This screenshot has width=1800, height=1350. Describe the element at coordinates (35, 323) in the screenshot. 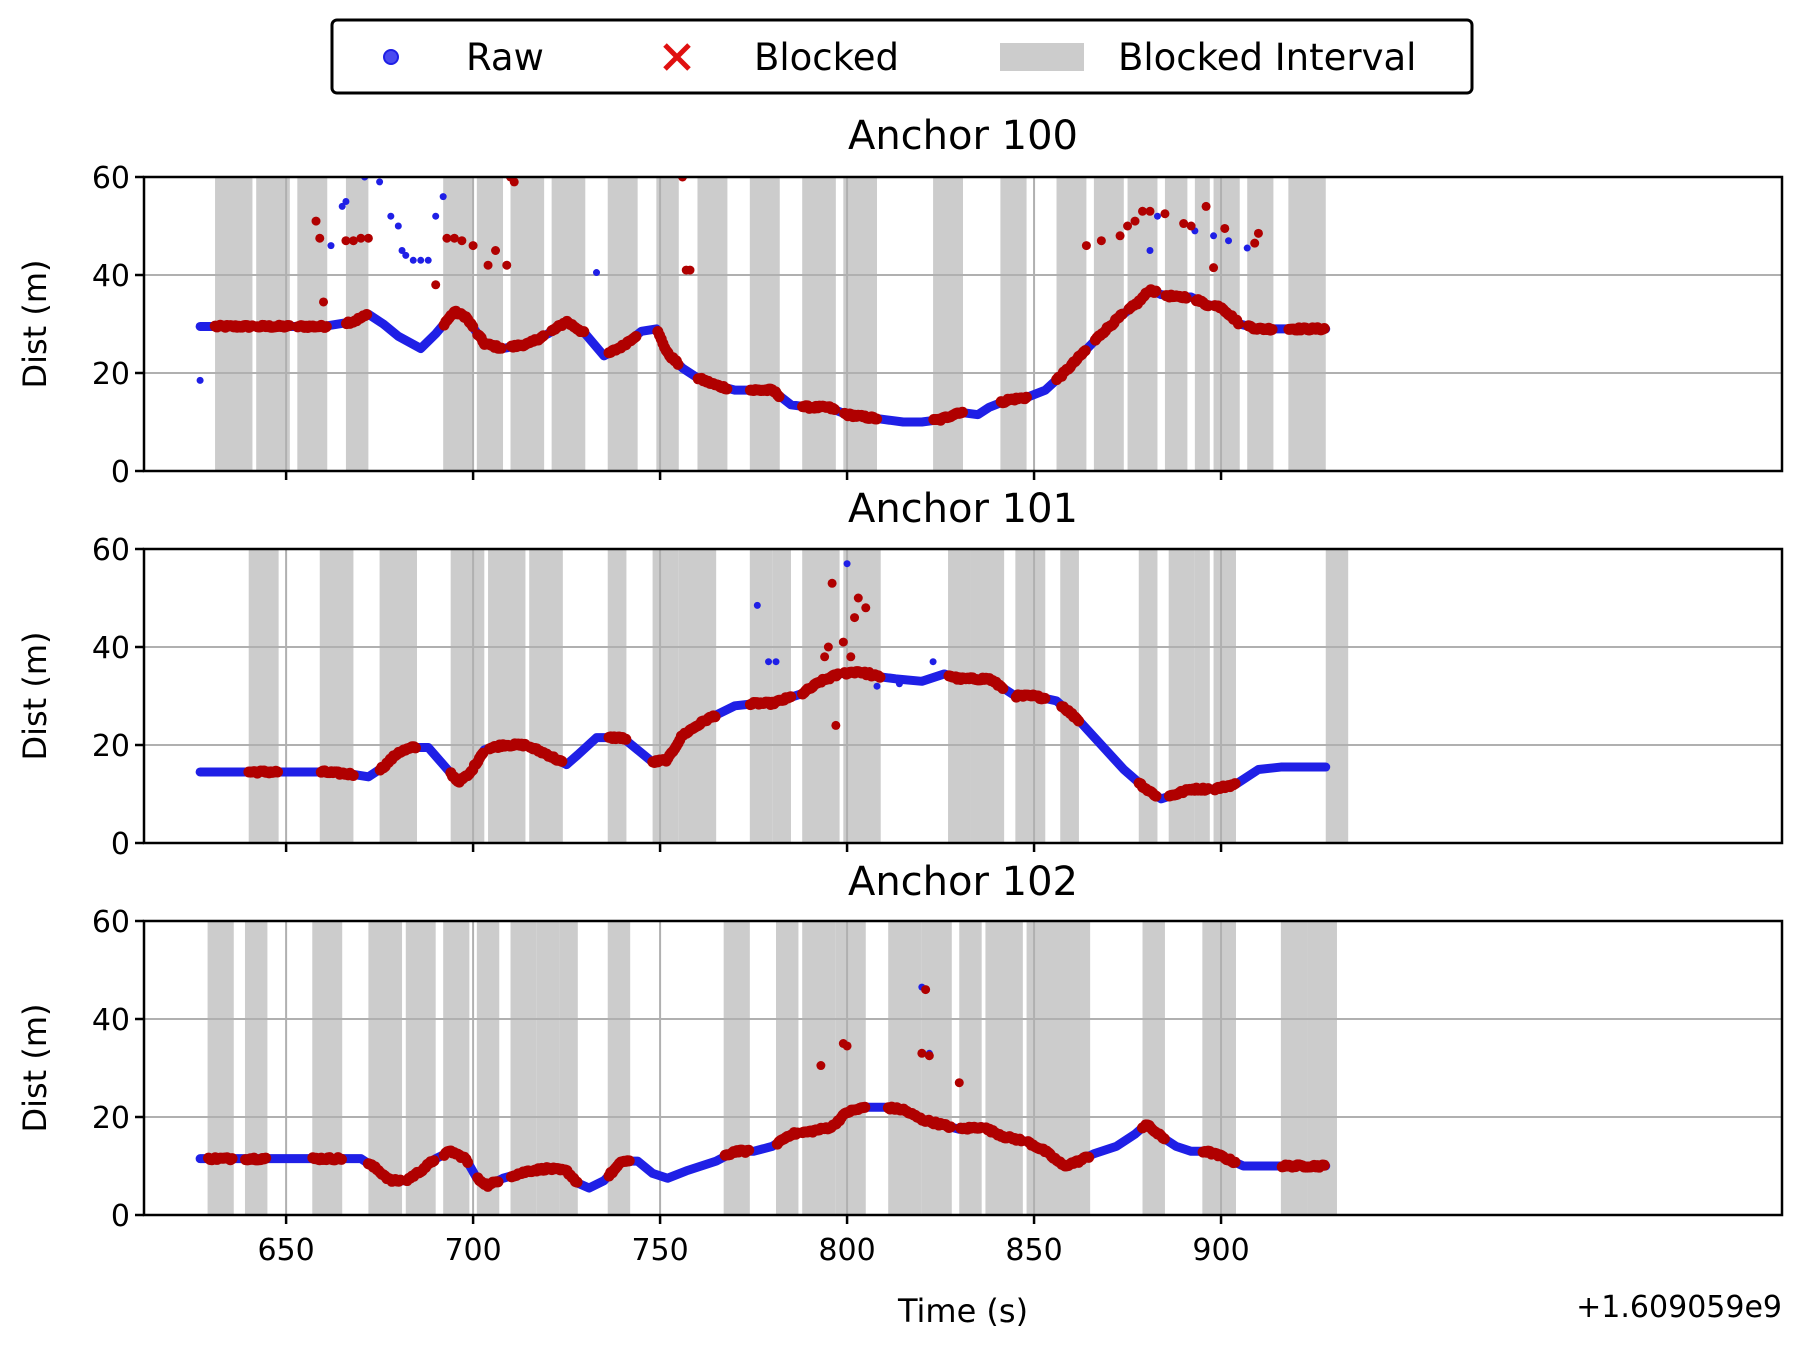

I see `y-axis-label: Dist (m)` at that location.